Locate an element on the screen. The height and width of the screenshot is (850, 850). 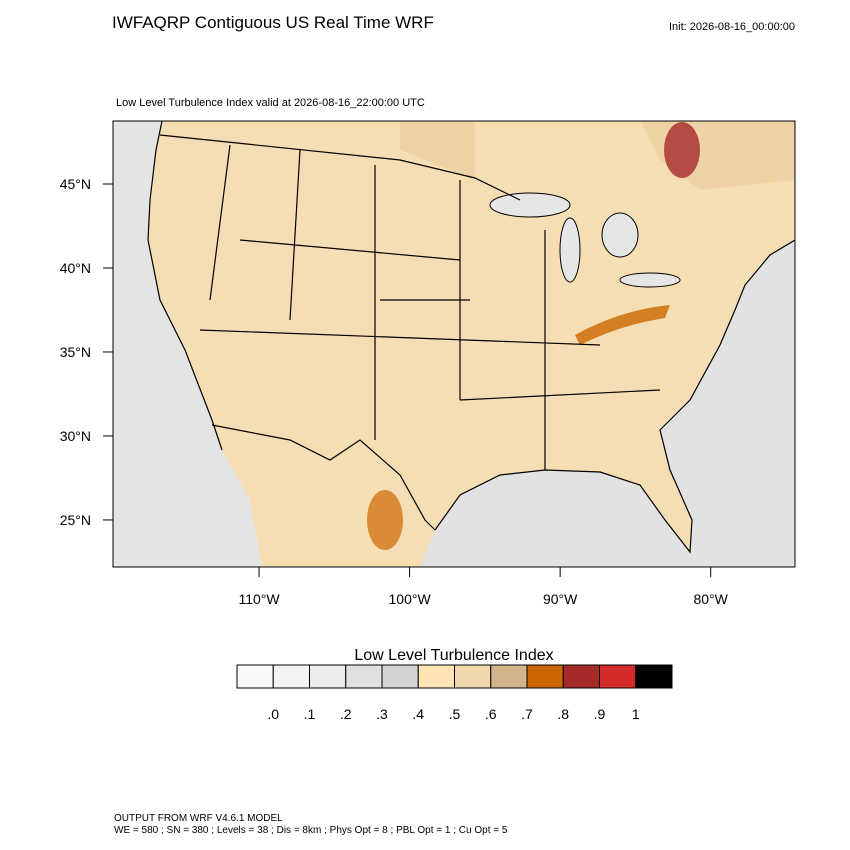
colorbar-label: .8 is located at coordinates (563, 714).